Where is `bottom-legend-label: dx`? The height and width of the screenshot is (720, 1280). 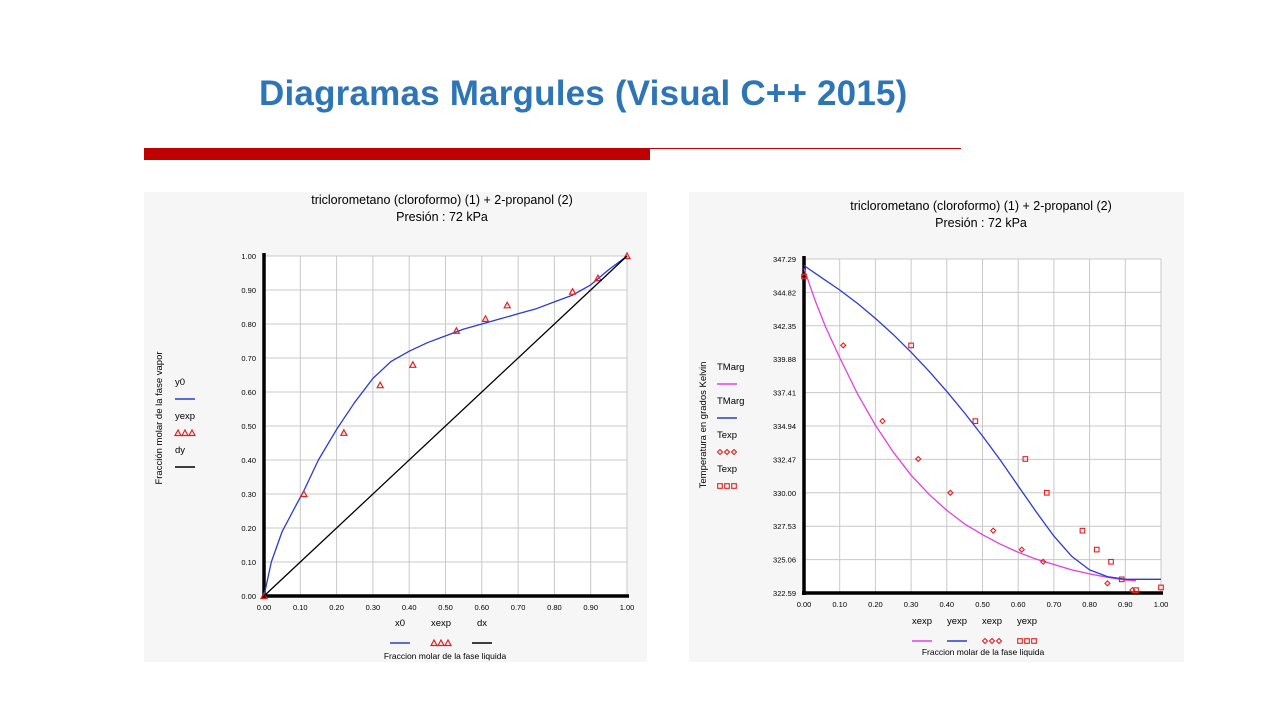 bottom-legend-label: dx is located at coordinates (482, 623).